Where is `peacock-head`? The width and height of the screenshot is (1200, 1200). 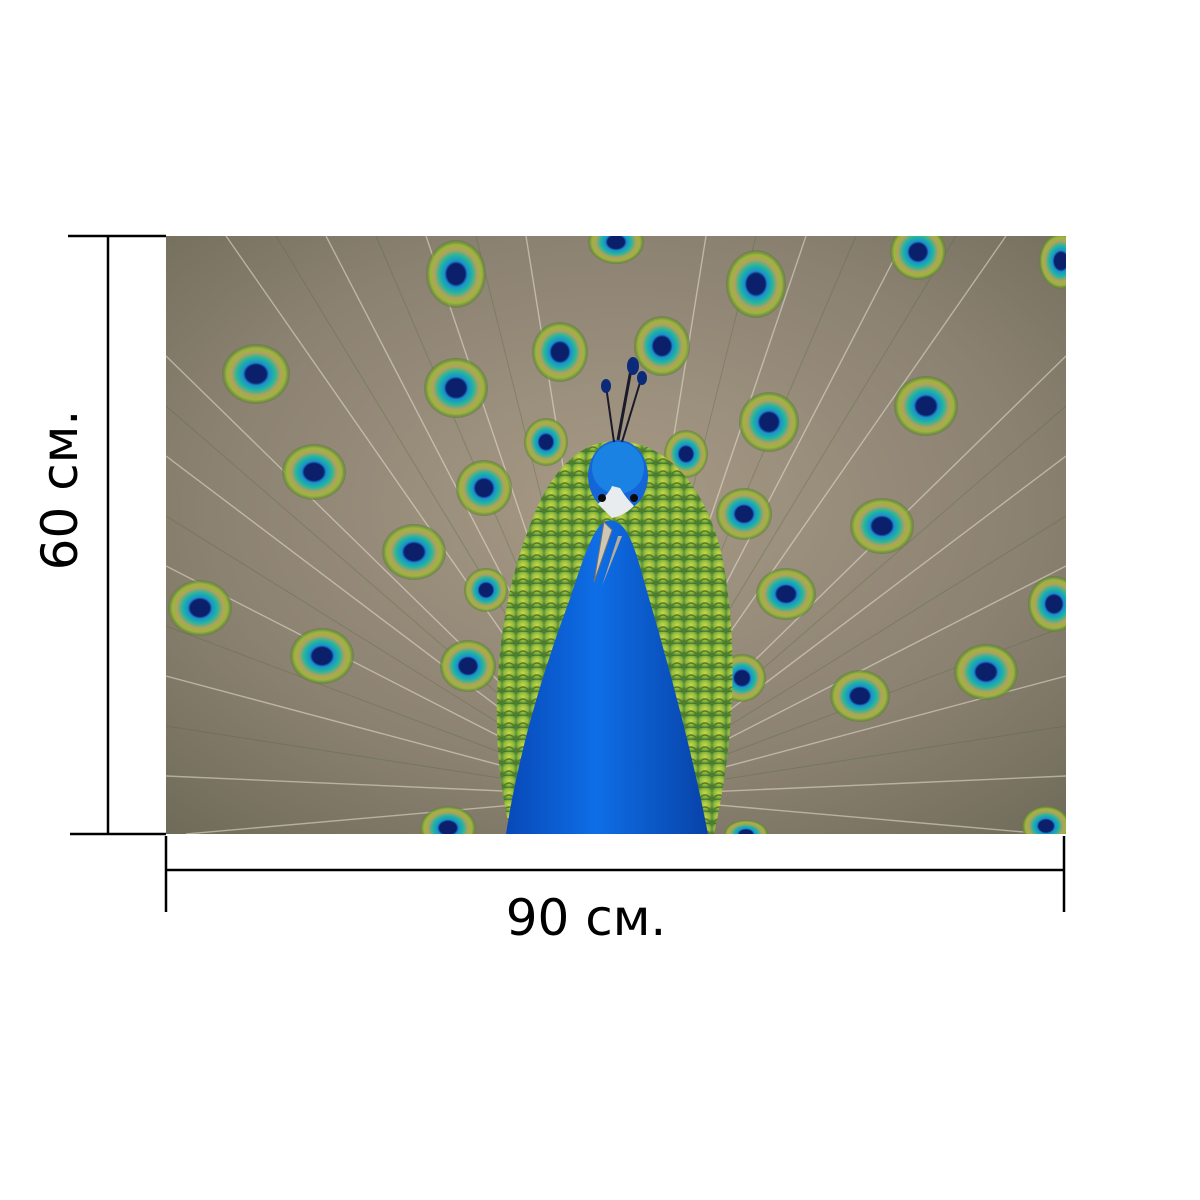 peacock-head is located at coordinates (618, 471).